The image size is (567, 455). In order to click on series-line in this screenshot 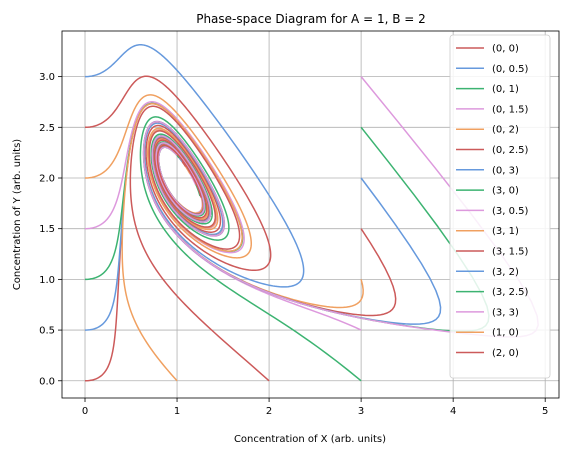, I will do `click(168, 176)`.